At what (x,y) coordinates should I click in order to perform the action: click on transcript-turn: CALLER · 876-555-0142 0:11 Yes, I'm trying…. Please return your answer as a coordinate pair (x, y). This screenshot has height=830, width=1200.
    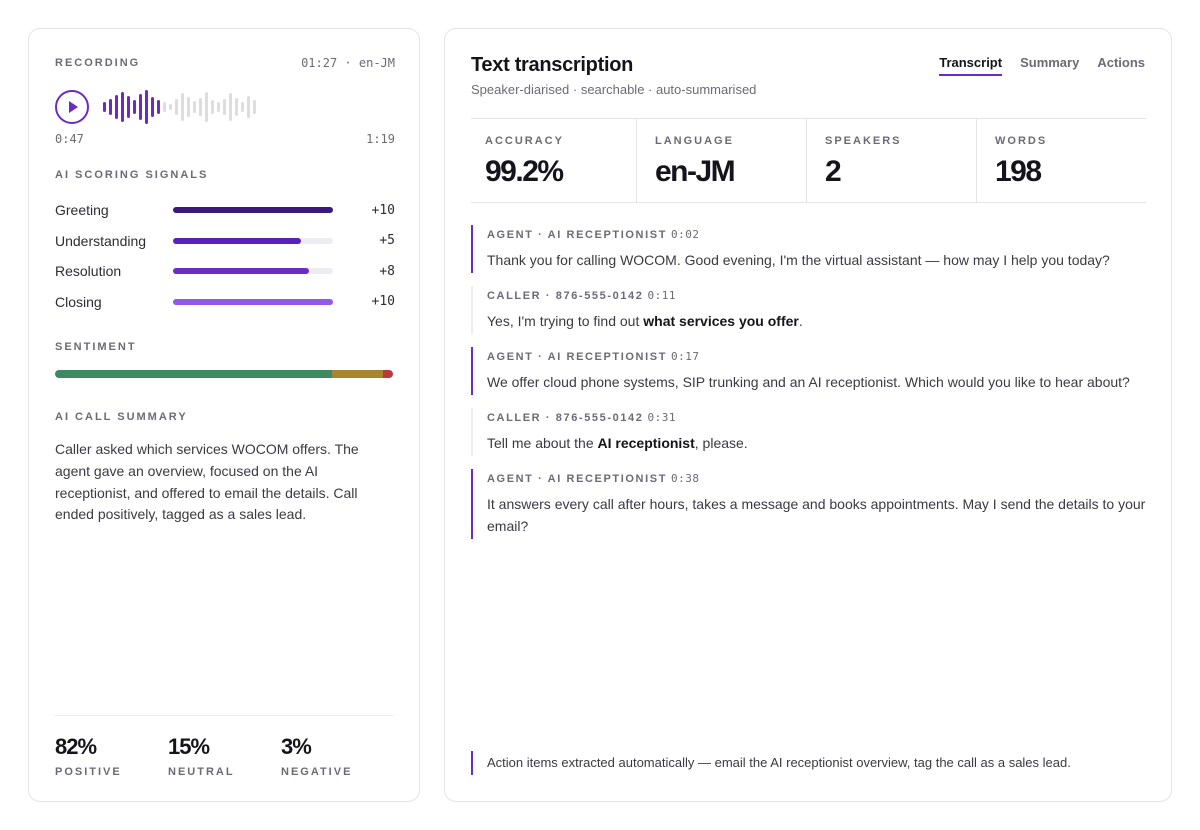
    Looking at the image, I should click on (808, 310).